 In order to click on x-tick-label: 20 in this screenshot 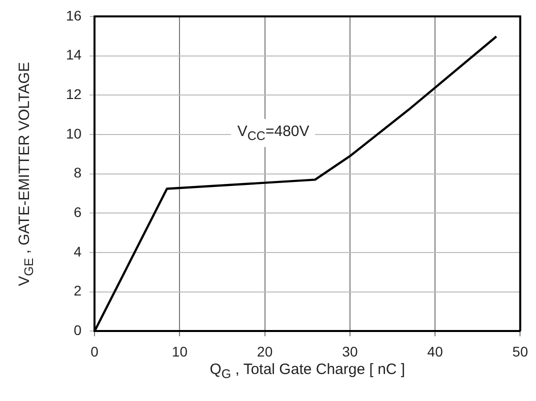, I will do `click(265, 351)`.